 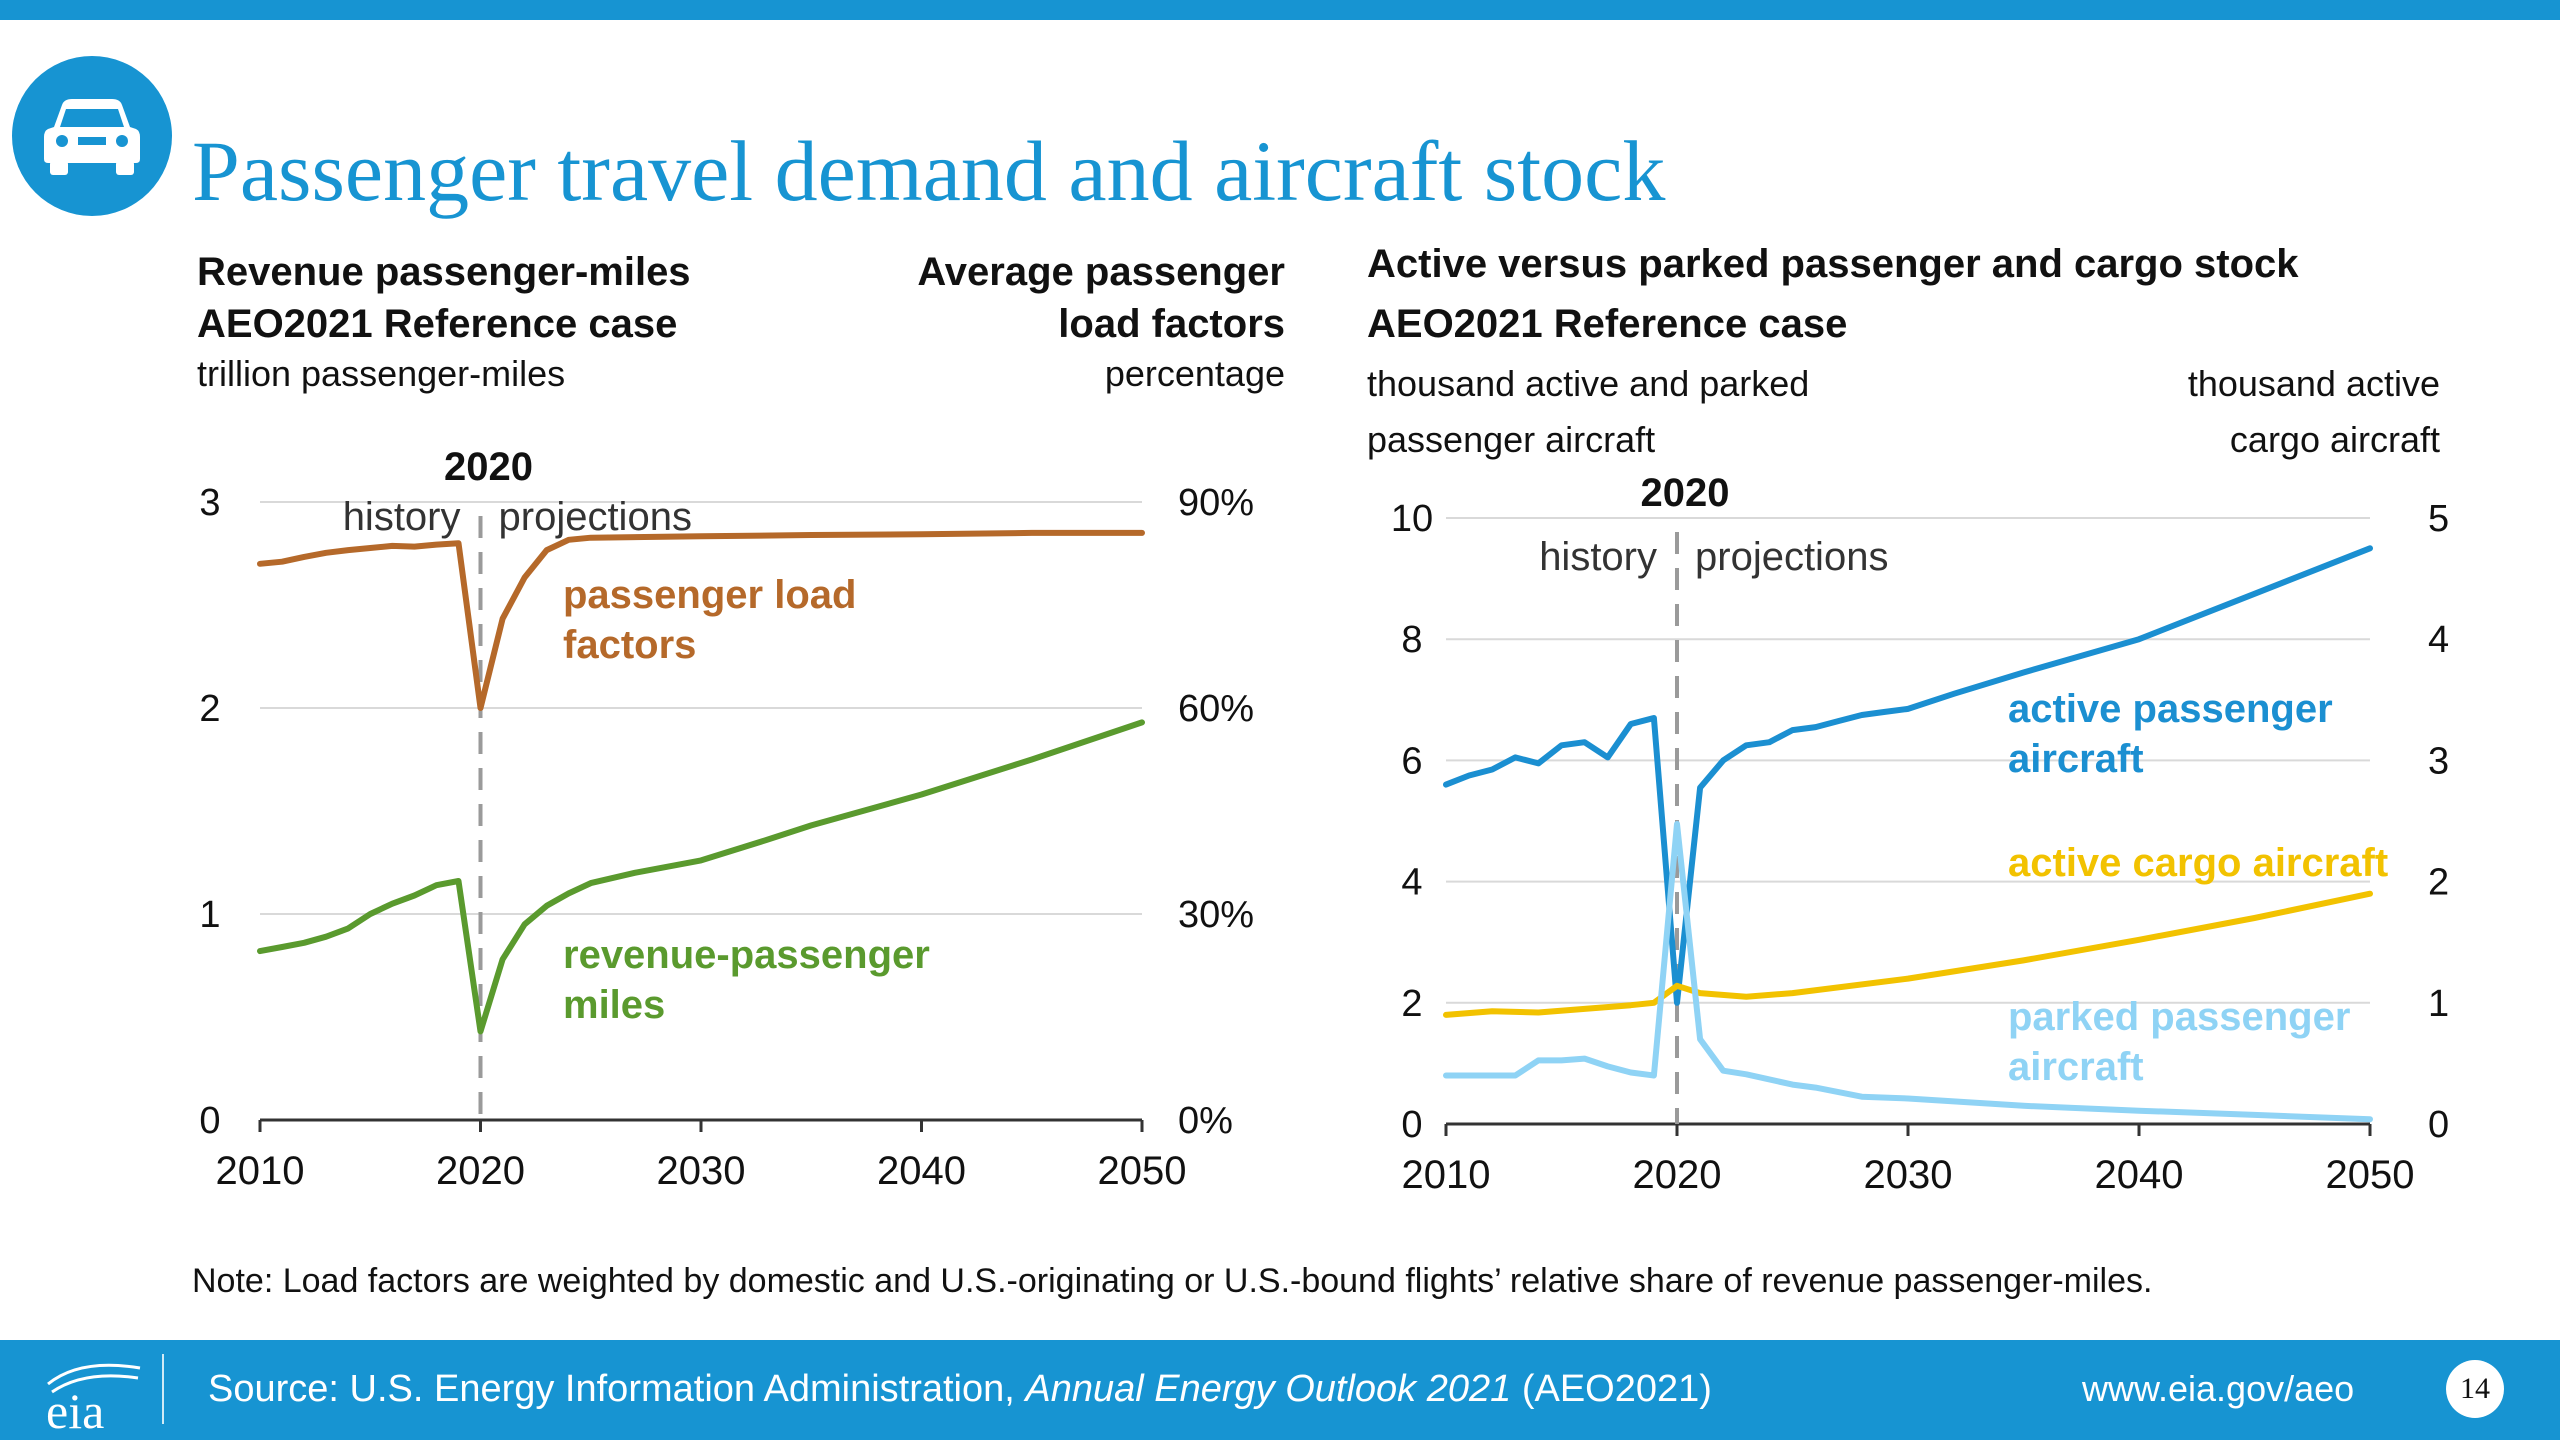 I want to click on left-chart-title: Revenue passenger-miles, so click(x=444, y=272).